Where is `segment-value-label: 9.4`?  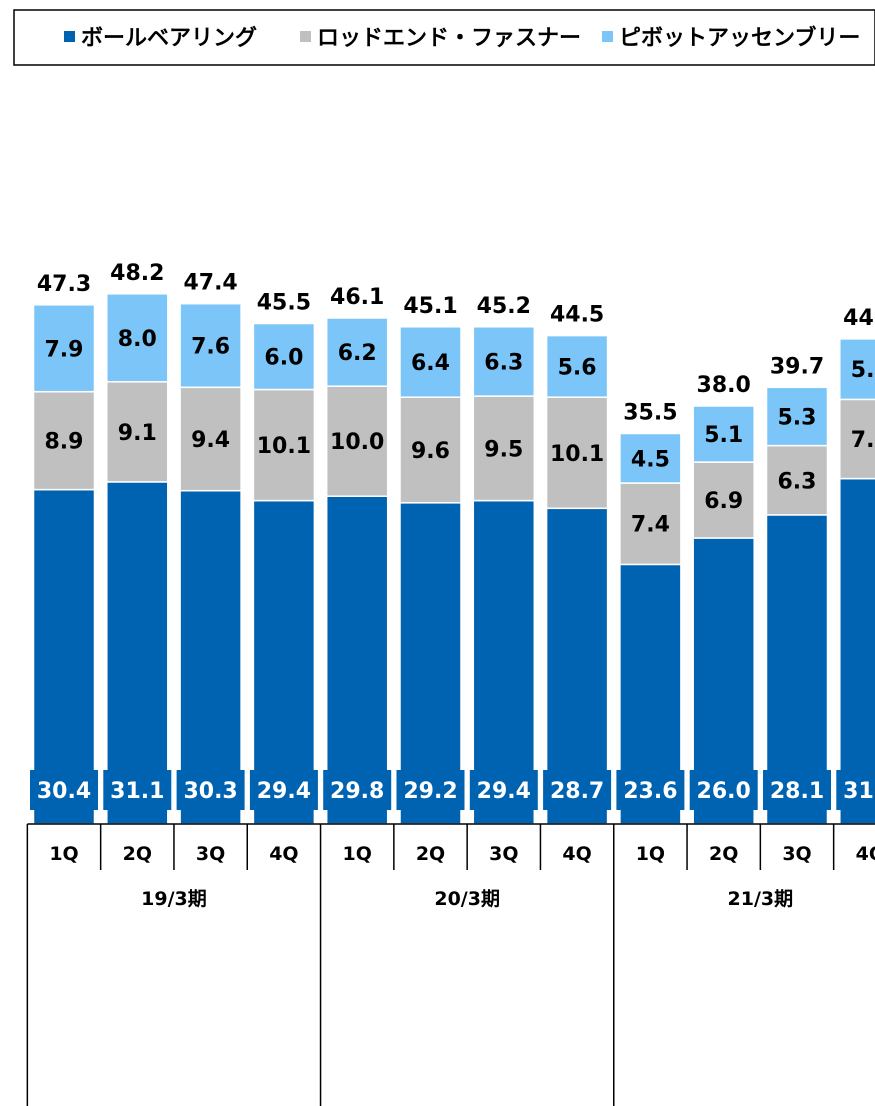
segment-value-label: 9.4 is located at coordinates (210, 440).